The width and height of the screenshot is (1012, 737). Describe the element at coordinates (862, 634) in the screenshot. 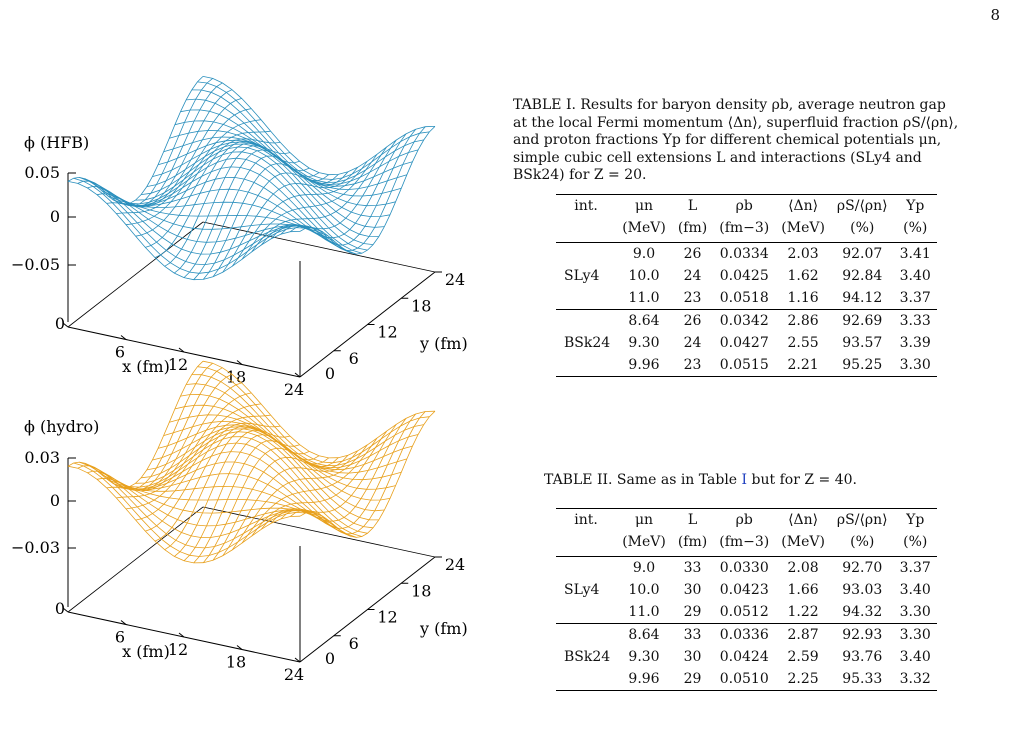

I see `table-cell: 92.93` at that location.